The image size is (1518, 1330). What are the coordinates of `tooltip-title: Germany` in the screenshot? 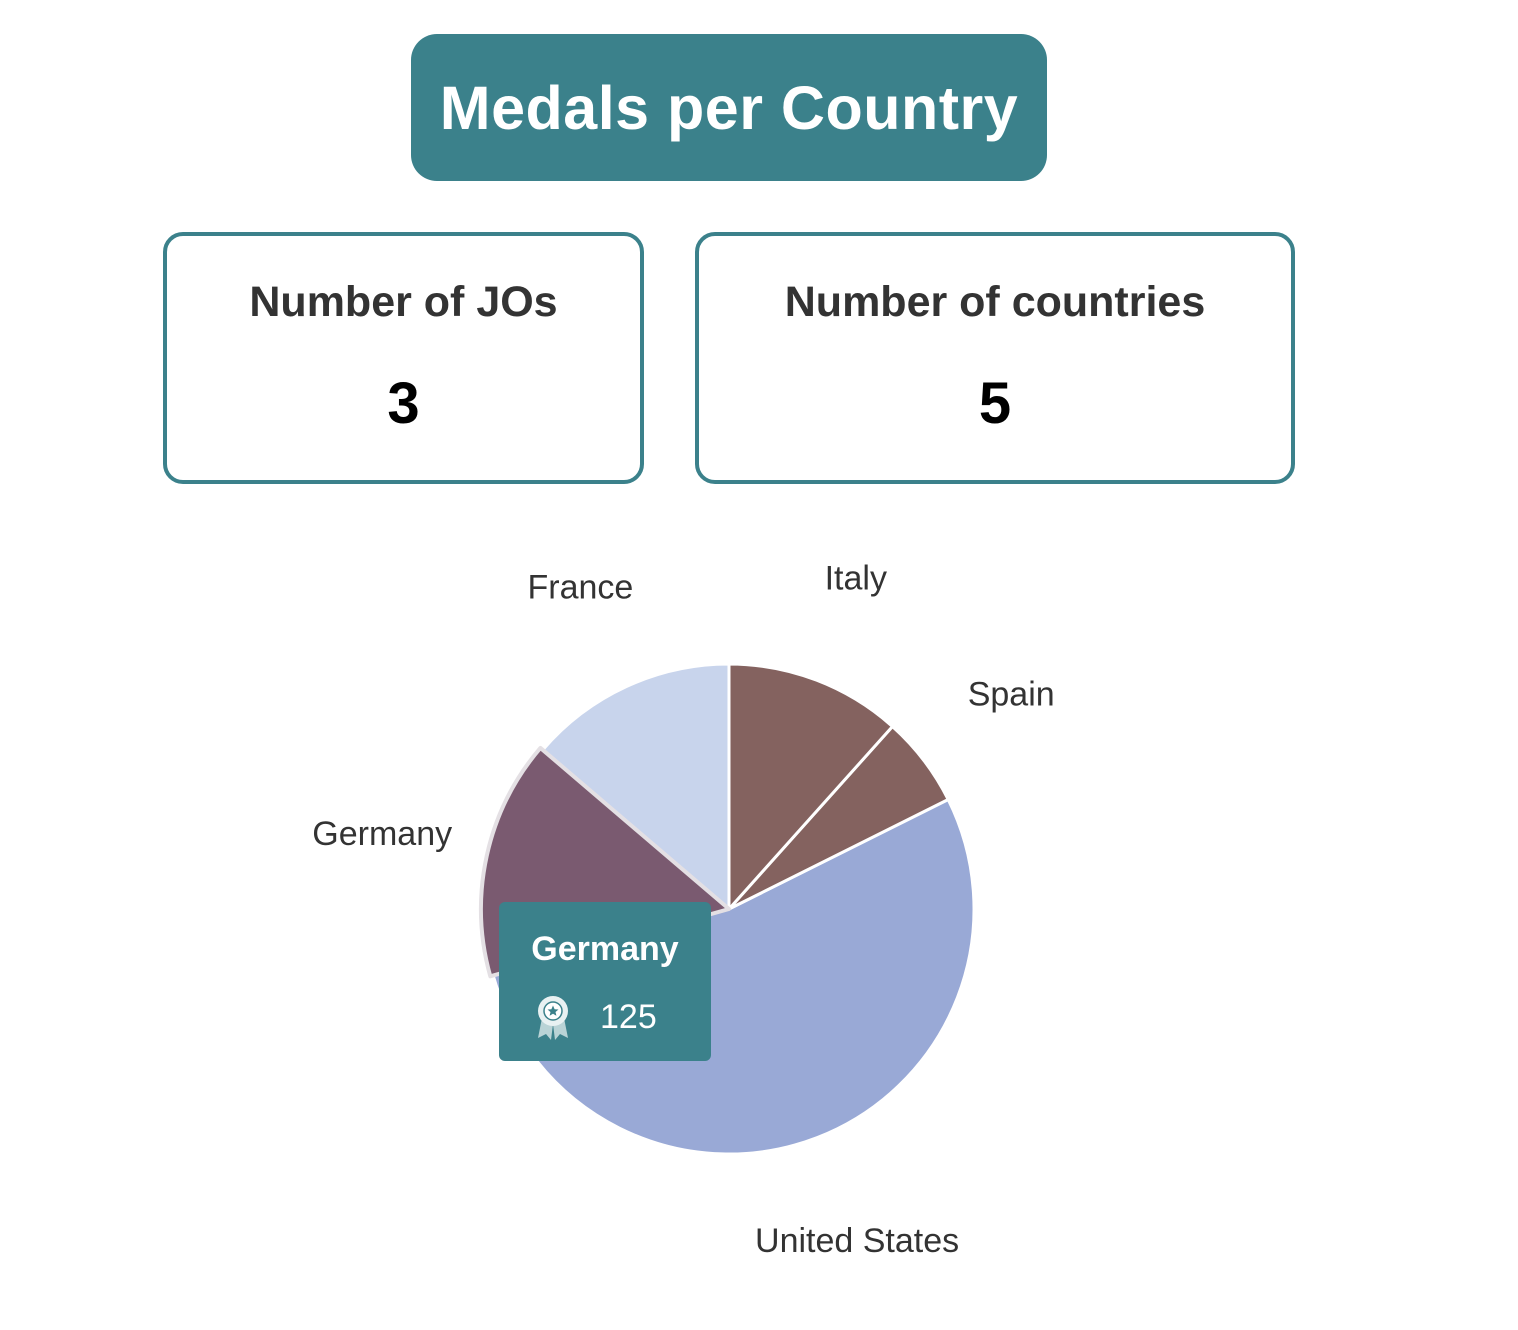 It's located at (605, 949).